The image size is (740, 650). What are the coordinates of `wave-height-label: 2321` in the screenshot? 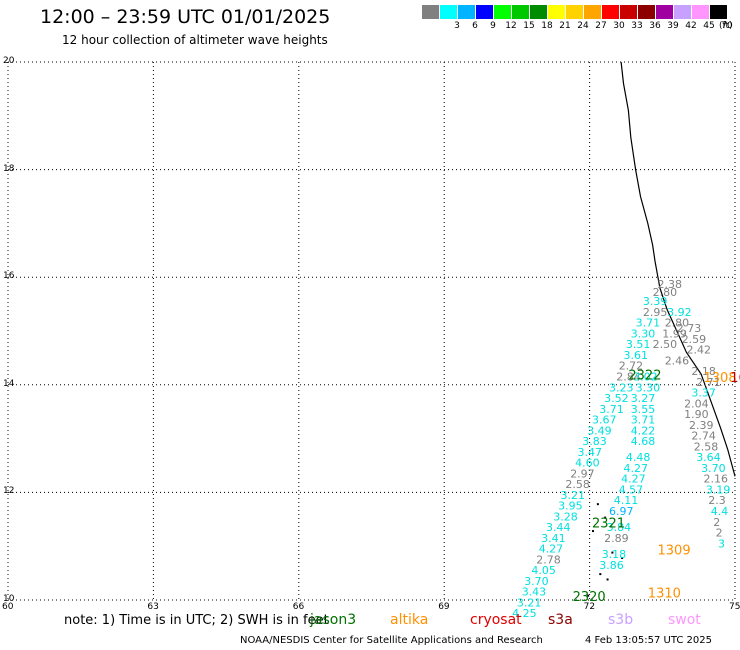 It's located at (608, 523).